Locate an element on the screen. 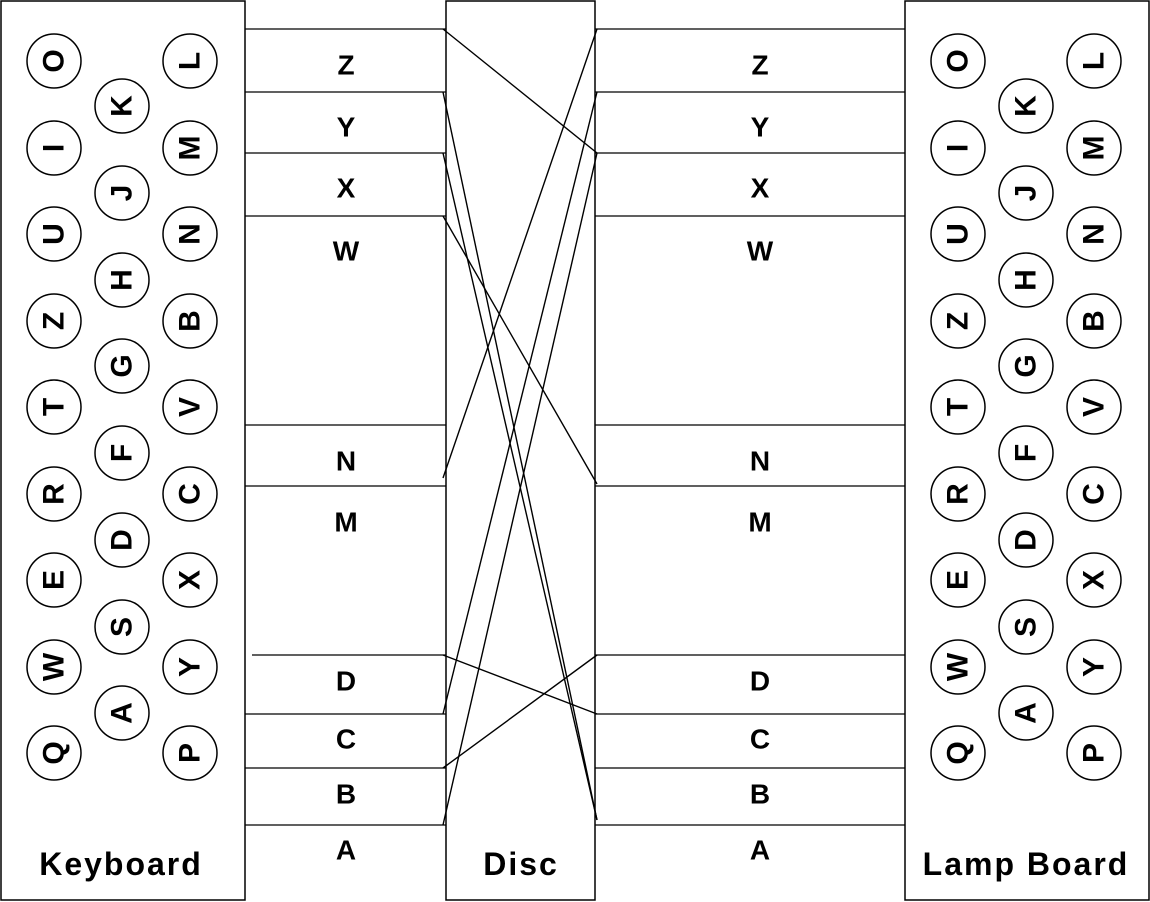 Image resolution: width=1150 pixels, height=902 pixels. lamp-key-i: I is located at coordinates (958, 148).